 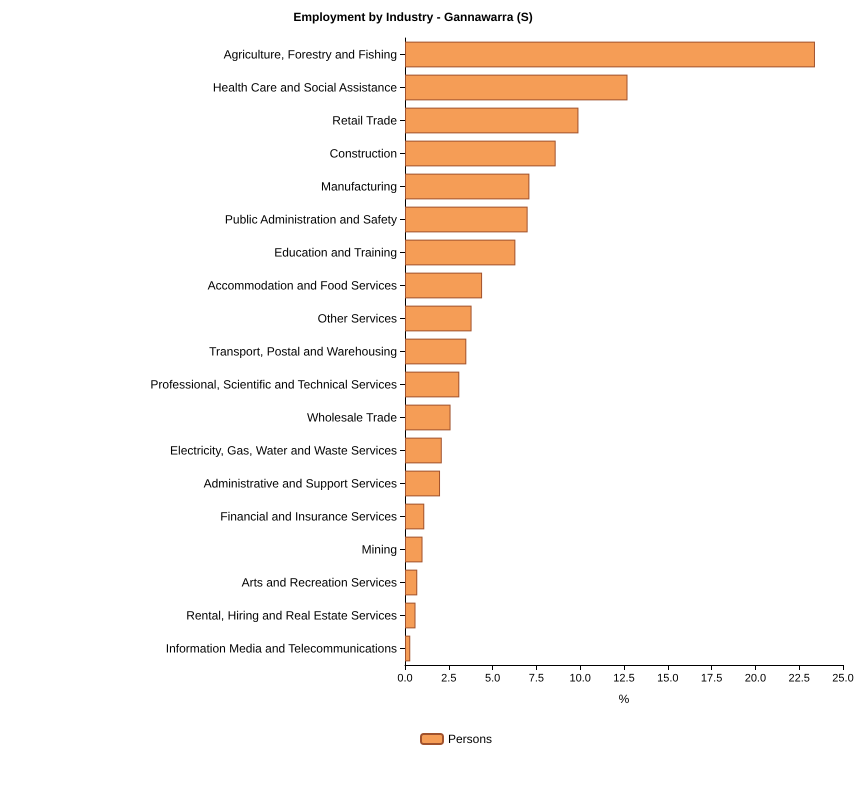 I want to click on x-tick-label: 22.5, so click(x=799, y=678).